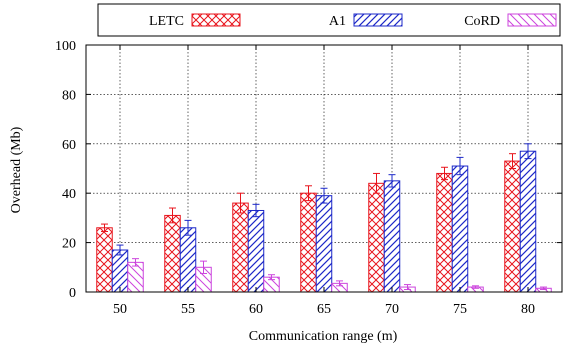  I want to click on y-tick-label: 20, so click(69, 244).